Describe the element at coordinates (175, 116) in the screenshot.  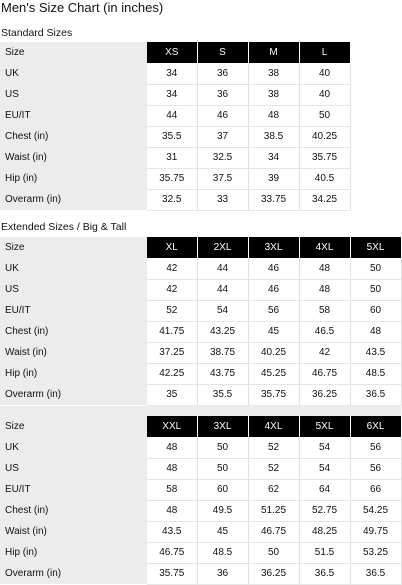
I see `table-row: EU/IT 44 46 48 50` at that location.